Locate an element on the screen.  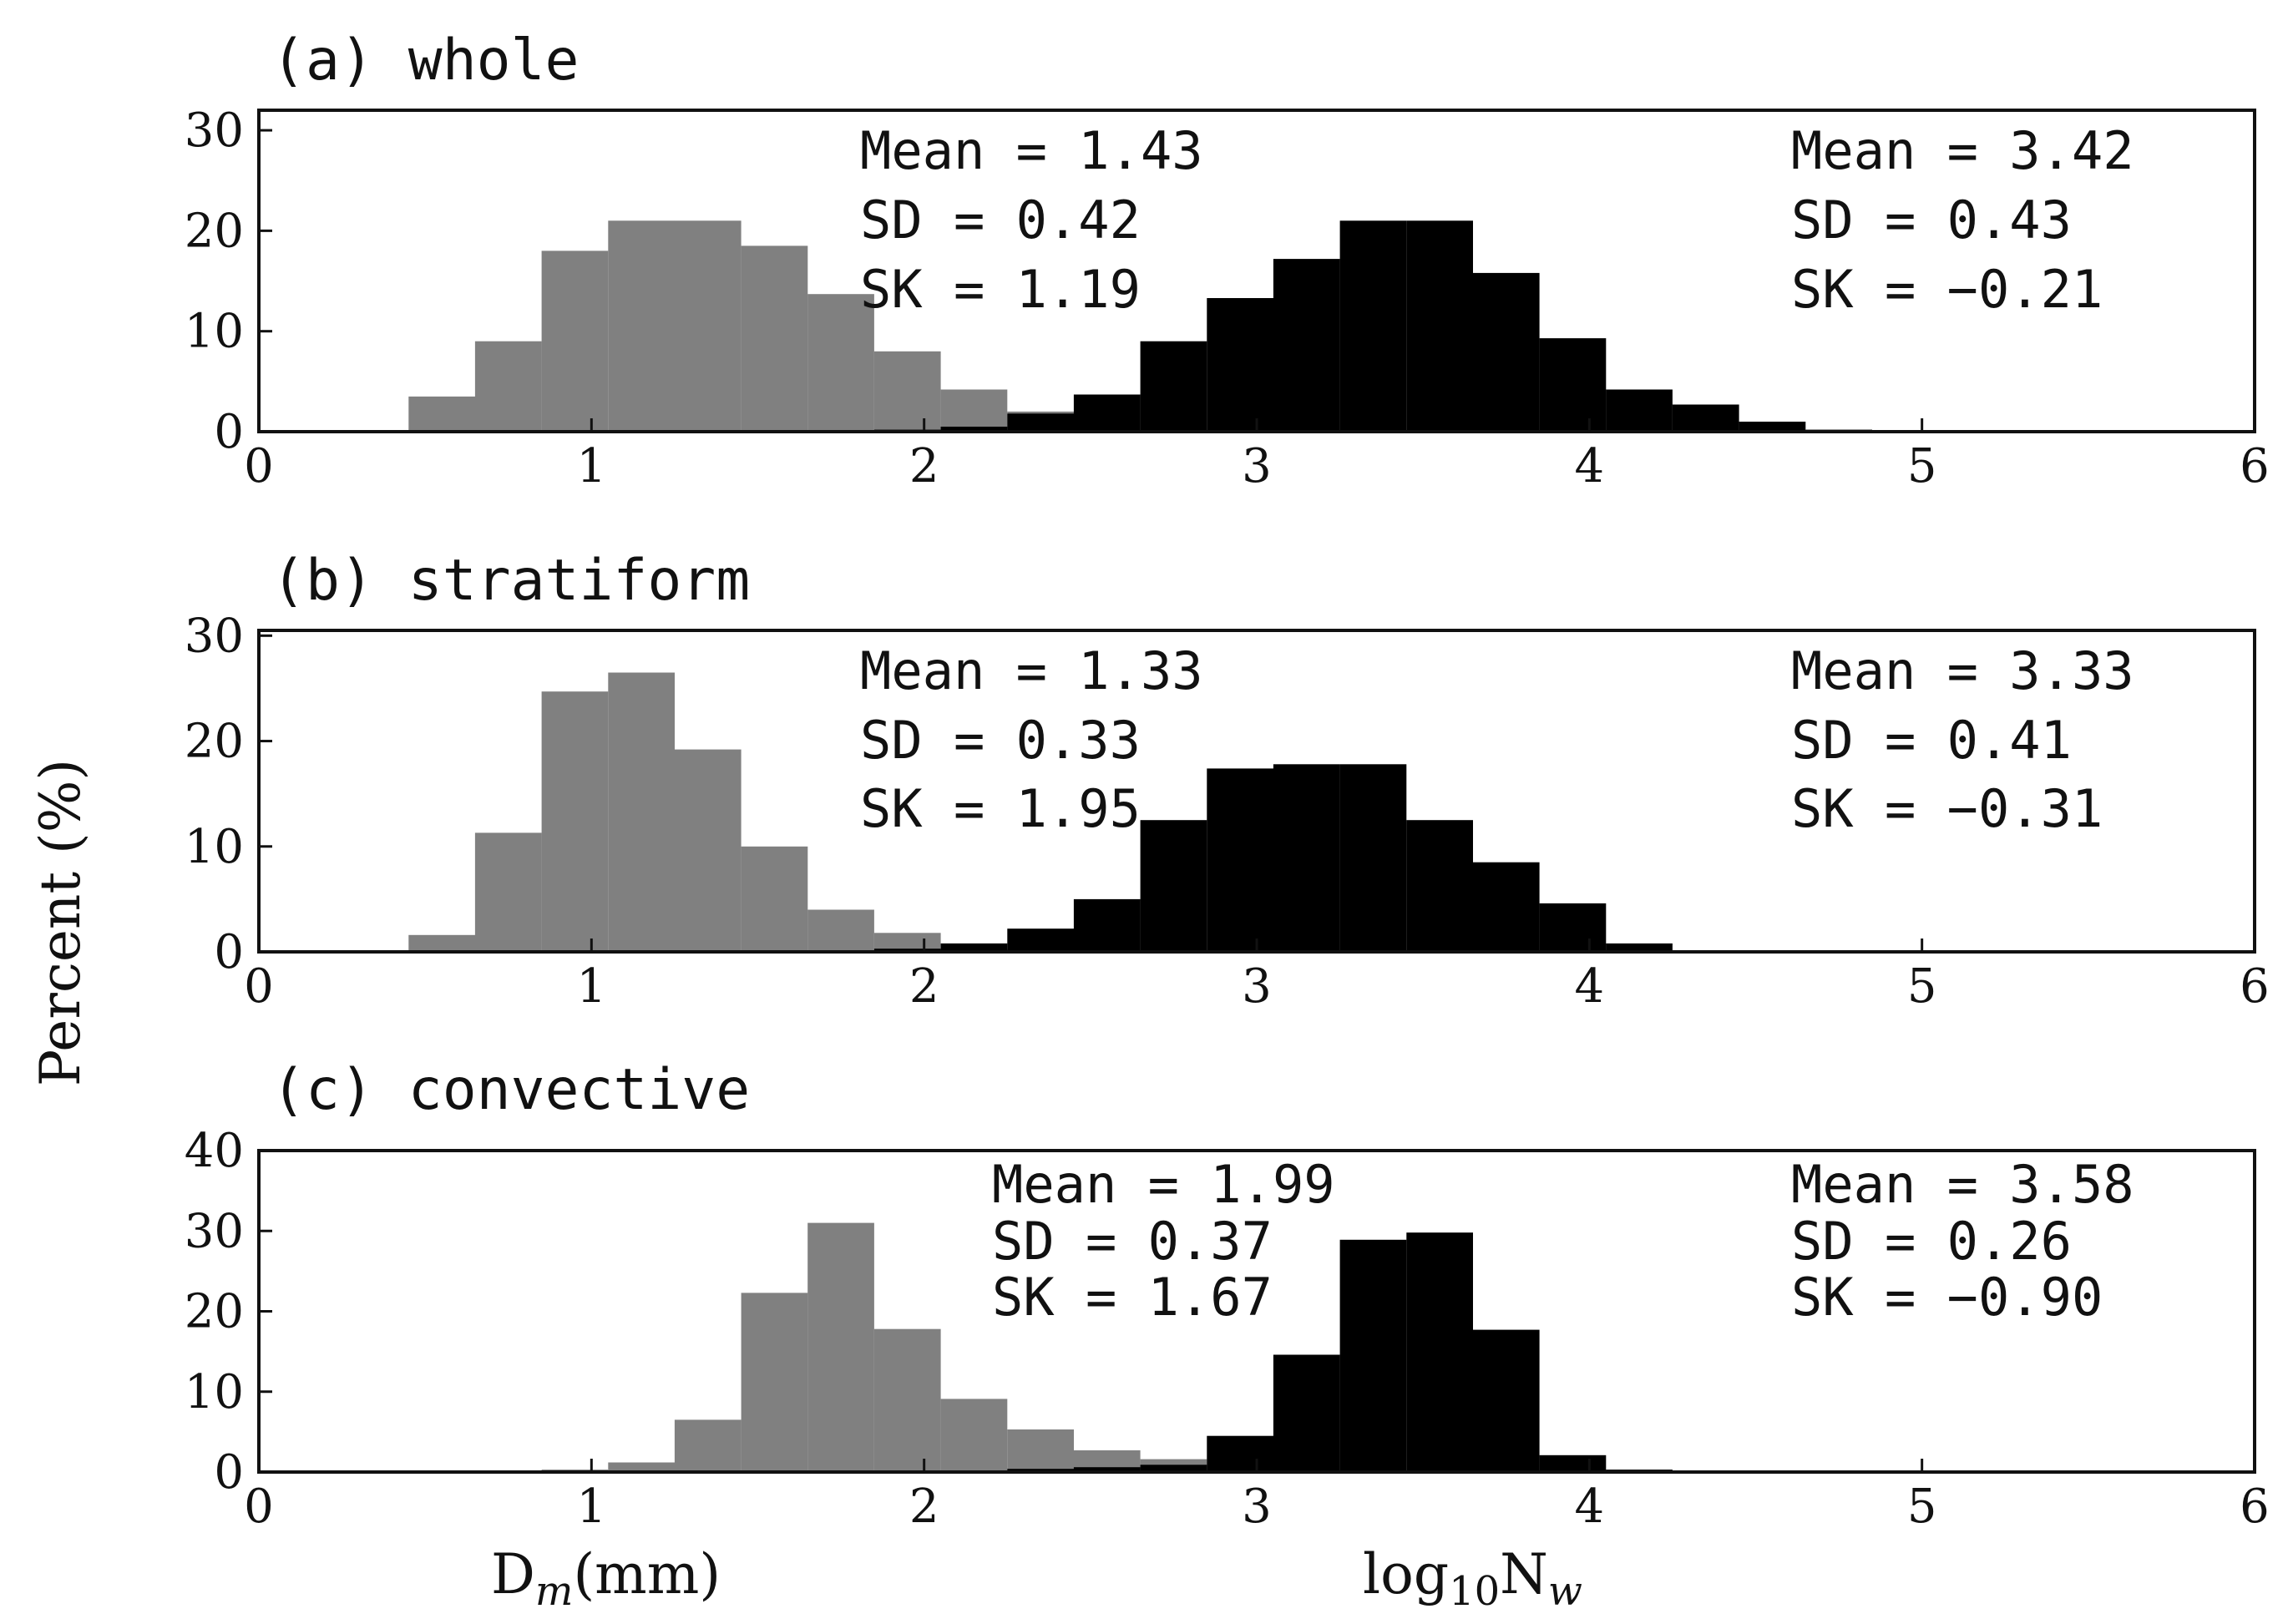
stats-dm-convective: Mean = 1.99 SD = 0.37 SK = 1.67 is located at coordinates (1163, 1241).